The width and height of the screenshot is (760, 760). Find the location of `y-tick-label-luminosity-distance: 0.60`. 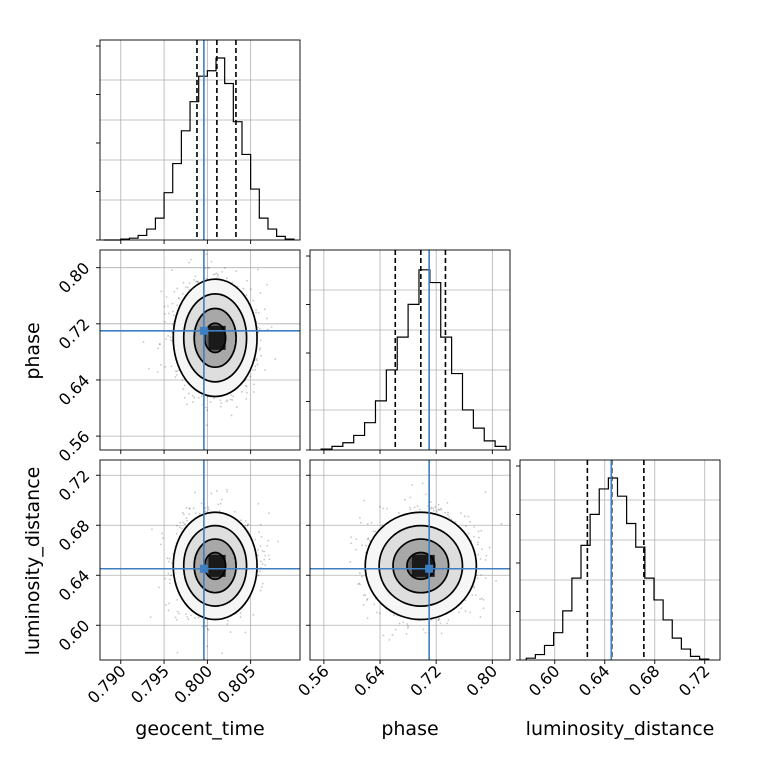

y-tick-label-luminosity-distance: 0.60 is located at coordinates (74, 635).